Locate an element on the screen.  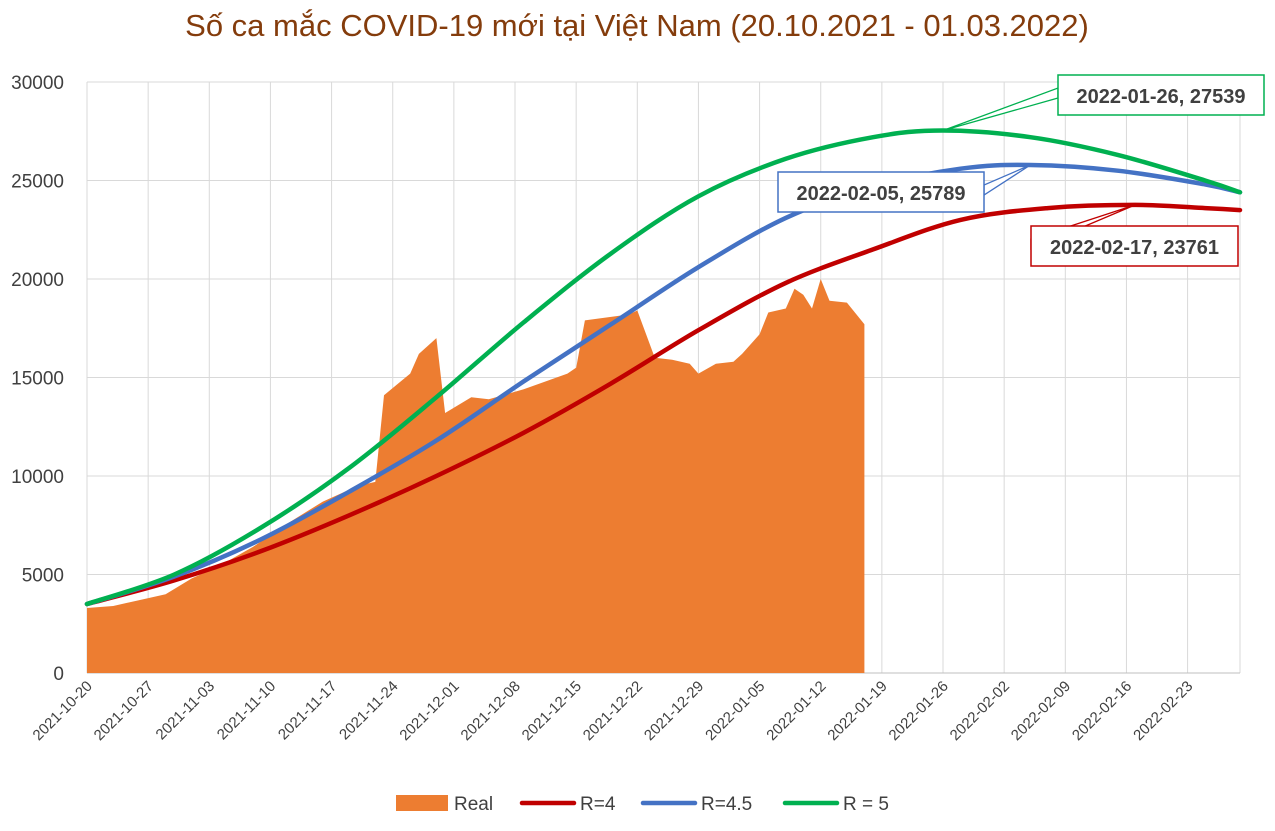
x-tick-label: 2021-11-24 is located at coordinates (368, 710).